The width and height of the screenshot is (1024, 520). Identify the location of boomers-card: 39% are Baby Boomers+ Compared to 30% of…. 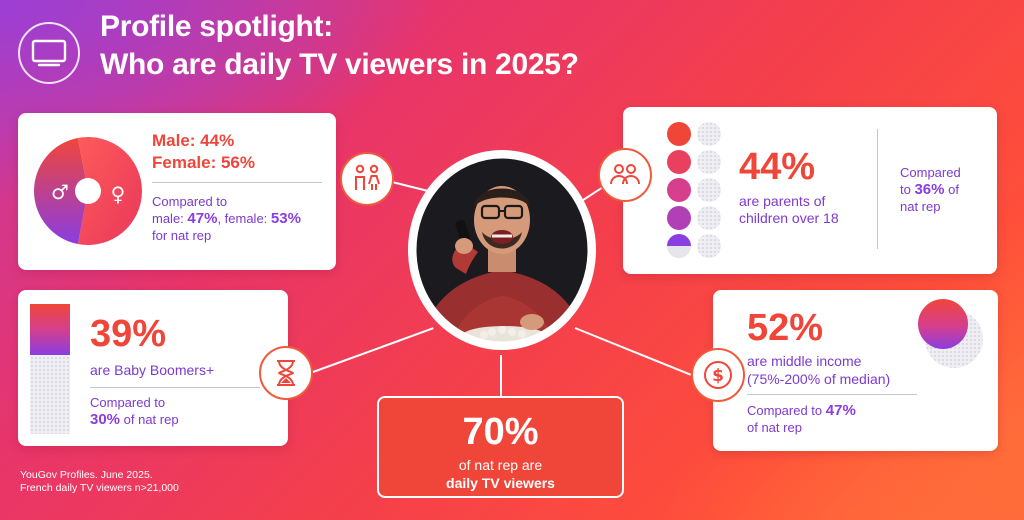
(153, 368).